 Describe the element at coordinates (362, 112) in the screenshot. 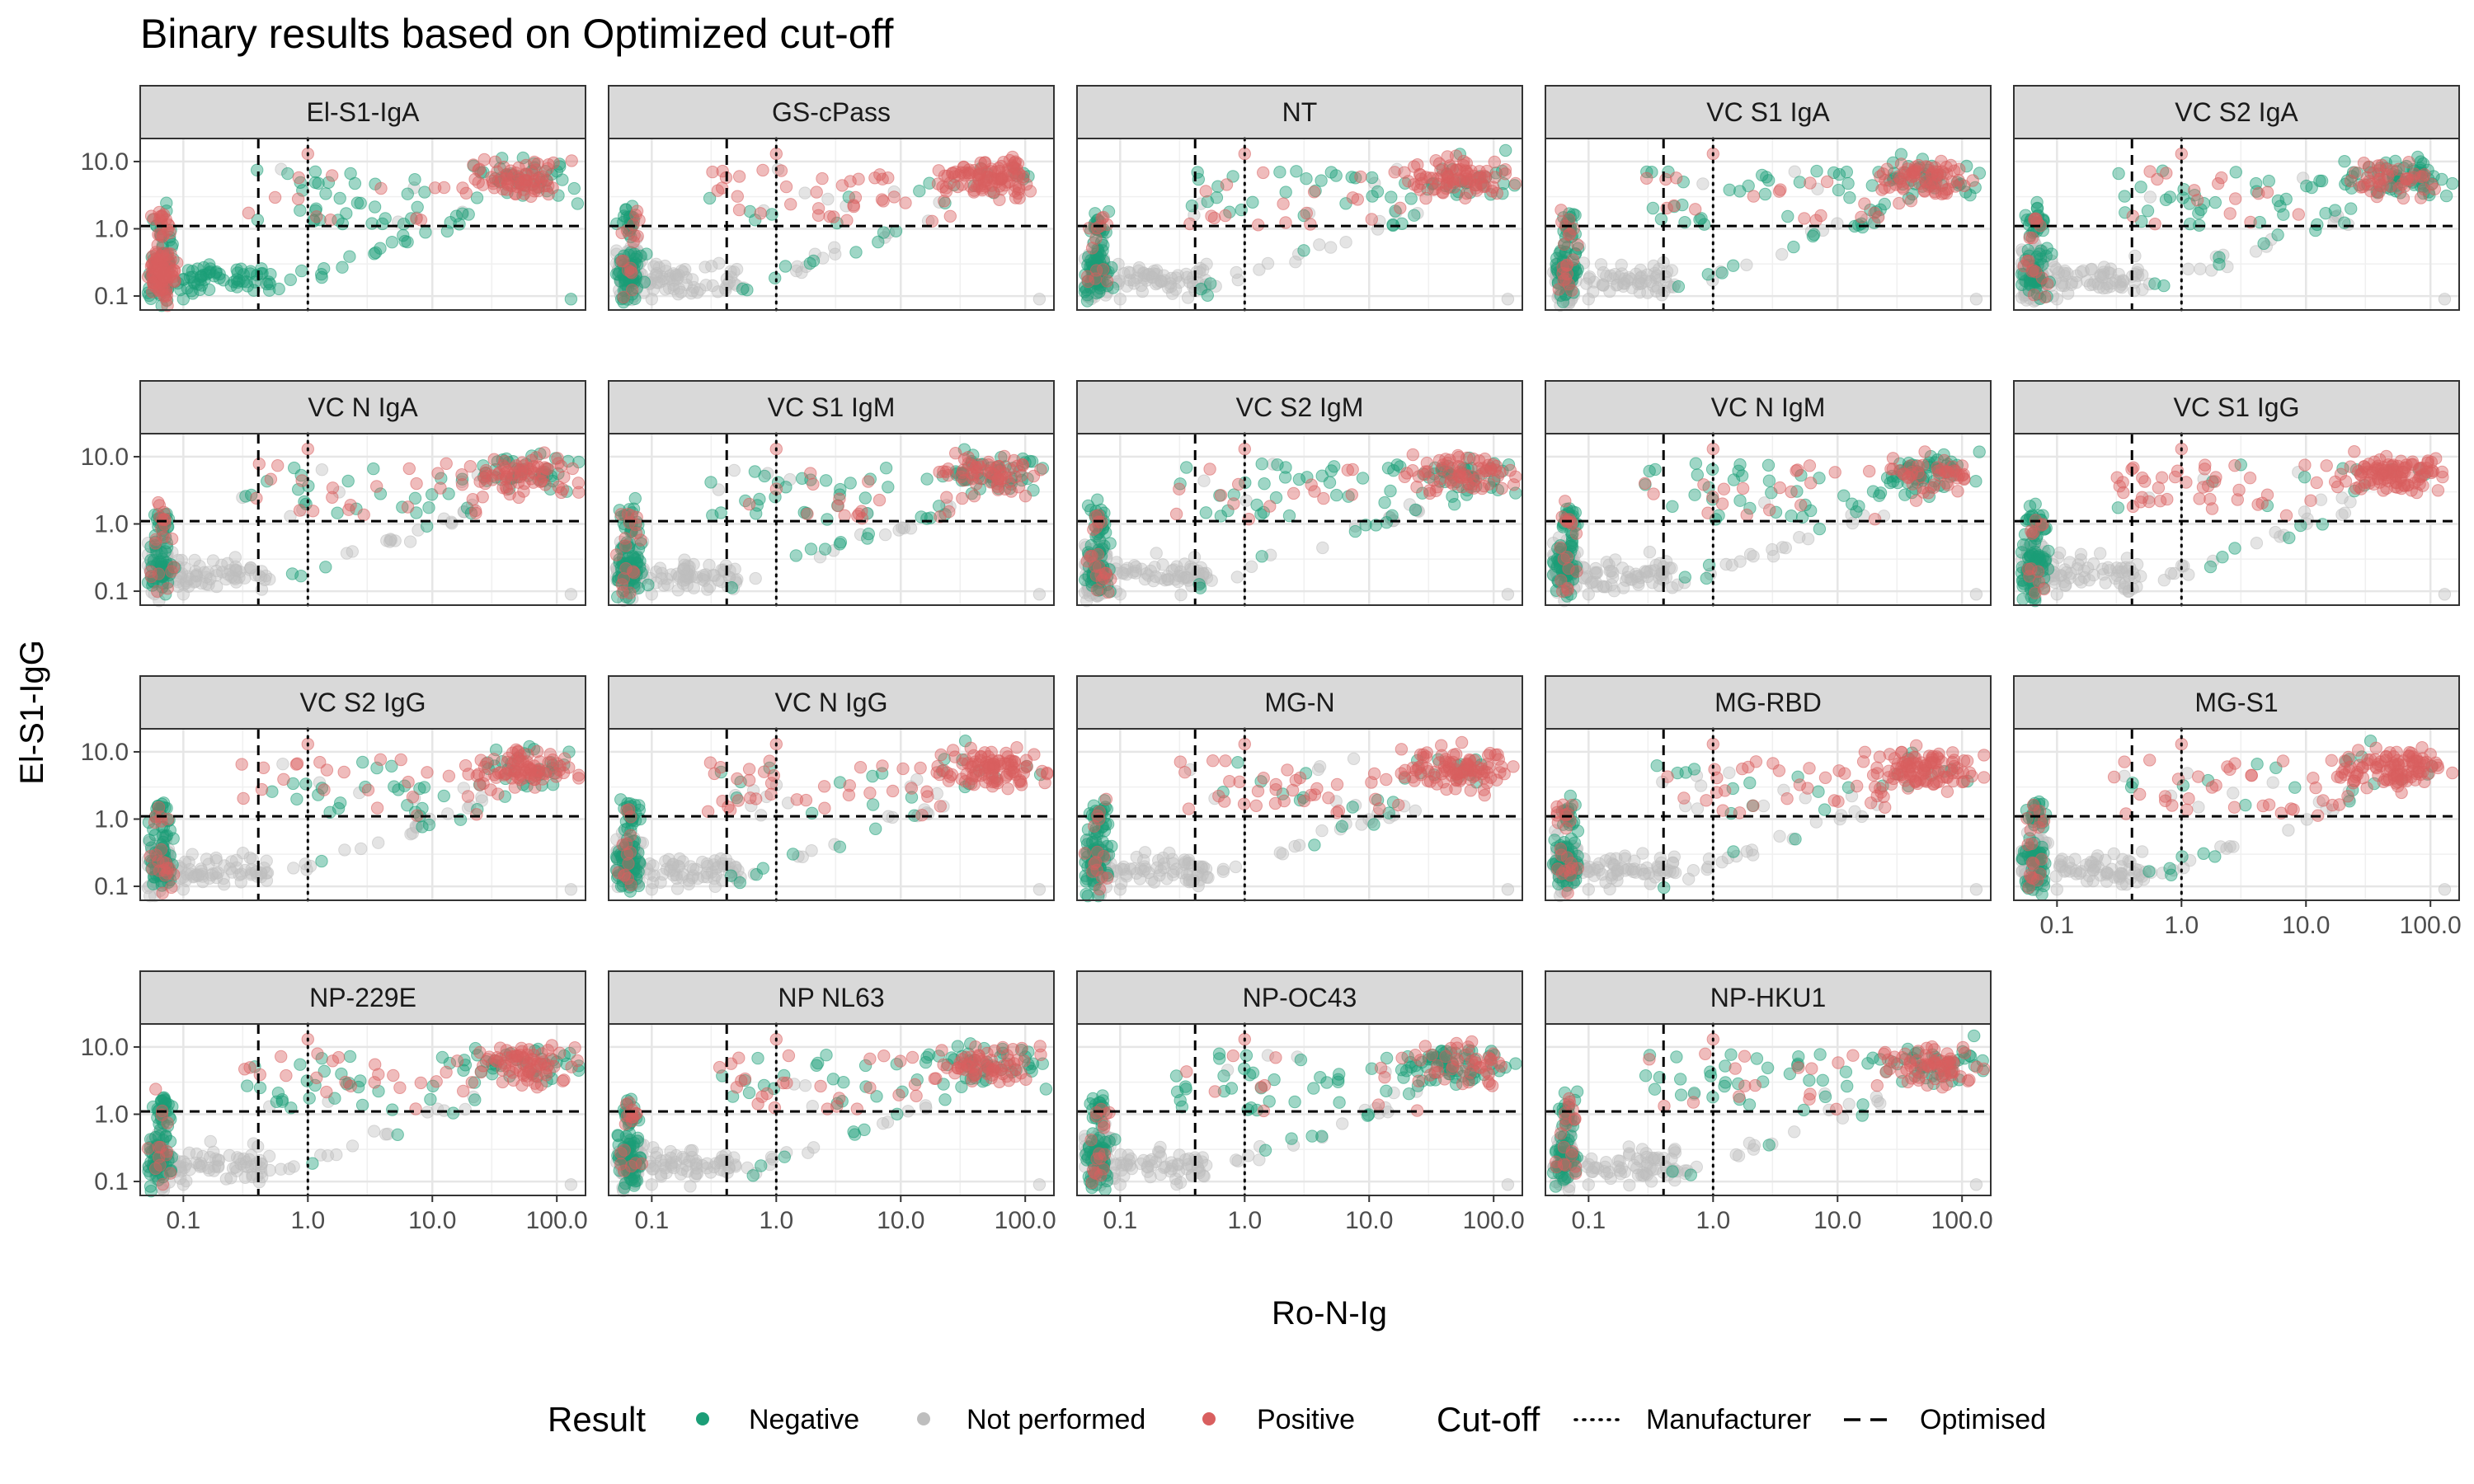

I see `facet-strip` at that location.